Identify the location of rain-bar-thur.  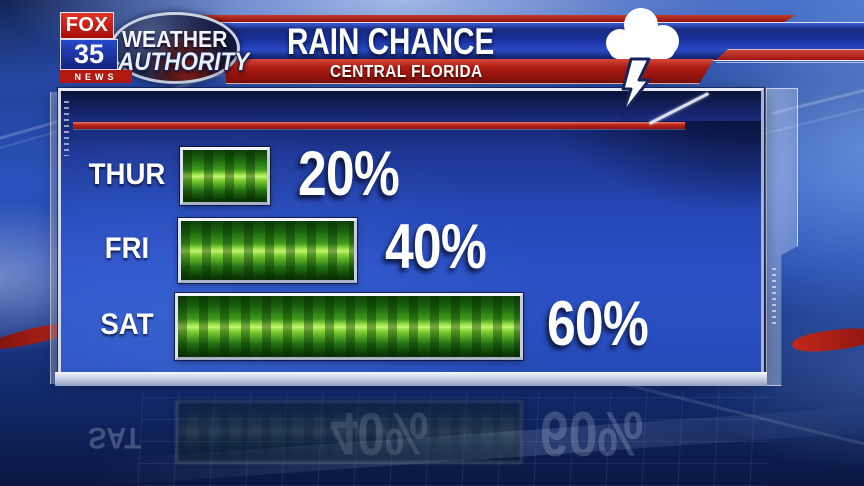
(225, 176).